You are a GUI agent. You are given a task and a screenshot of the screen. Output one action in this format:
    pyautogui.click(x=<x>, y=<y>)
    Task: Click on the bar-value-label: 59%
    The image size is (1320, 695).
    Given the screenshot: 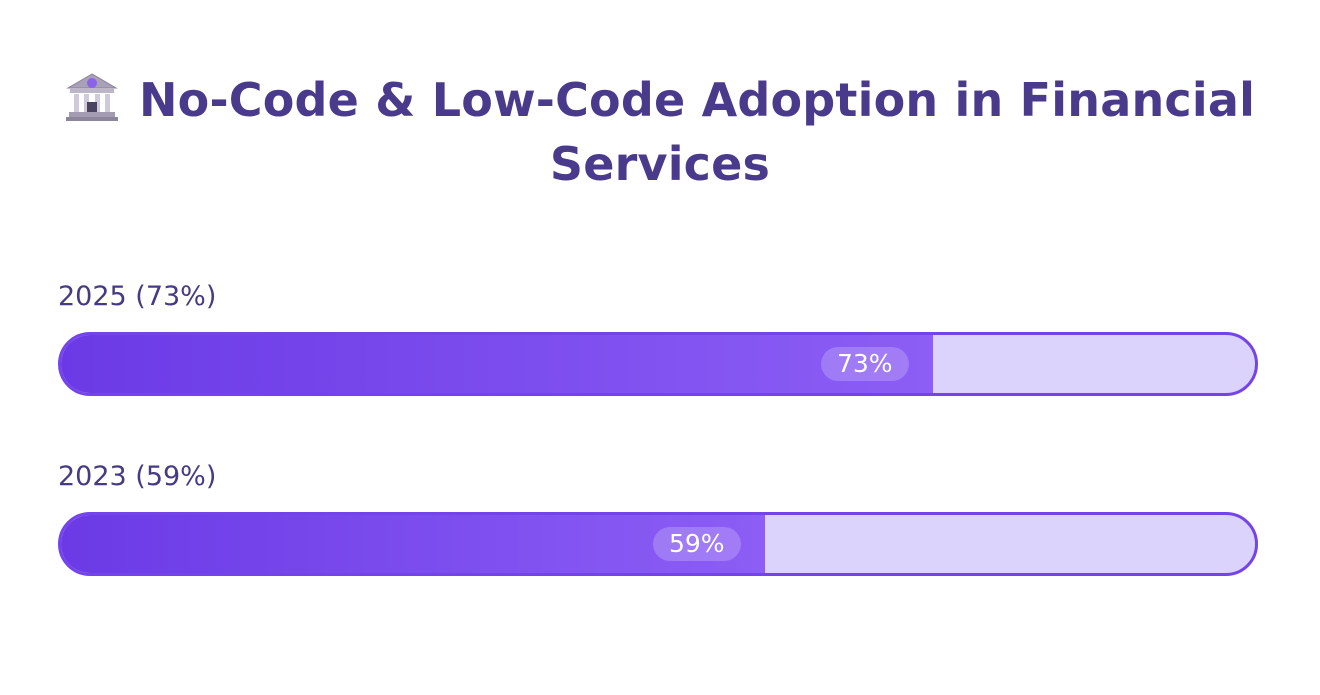 What is the action you would take?
    pyautogui.click(x=697, y=544)
    